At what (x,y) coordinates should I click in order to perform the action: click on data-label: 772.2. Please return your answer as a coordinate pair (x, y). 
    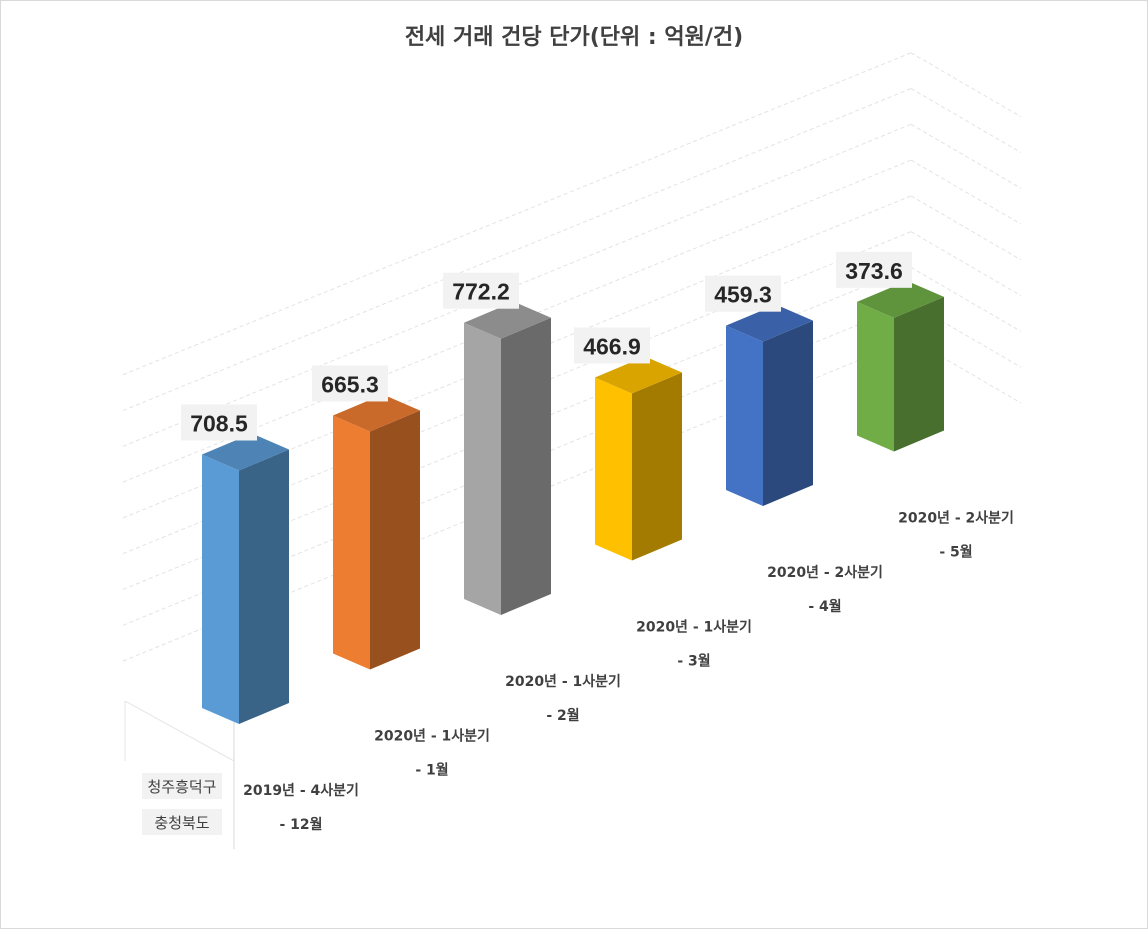
    Looking at the image, I should click on (481, 290).